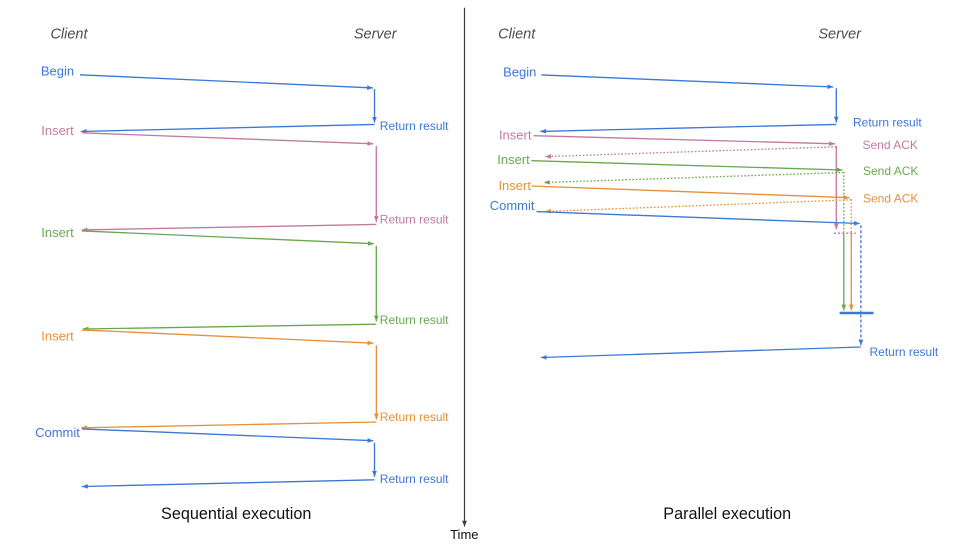 This screenshot has width=960, height=545. Describe the element at coordinates (236, 514) in the screenshot. I see `svg-text: Sequential execution` at that location.